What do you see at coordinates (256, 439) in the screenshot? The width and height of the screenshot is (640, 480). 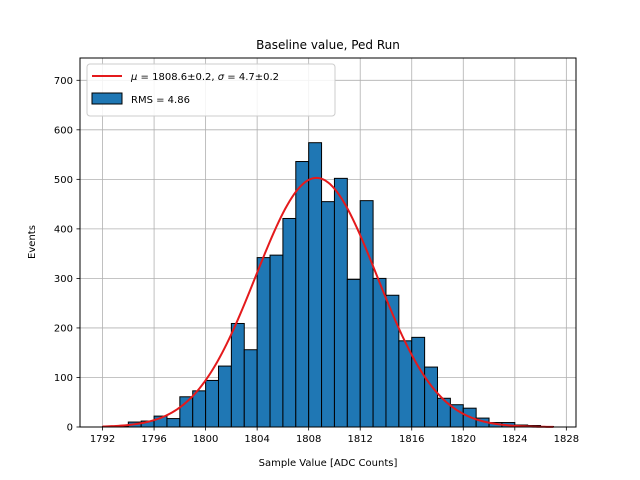 I see `x-tick-label: 1804` at bounding box center [256, 439].